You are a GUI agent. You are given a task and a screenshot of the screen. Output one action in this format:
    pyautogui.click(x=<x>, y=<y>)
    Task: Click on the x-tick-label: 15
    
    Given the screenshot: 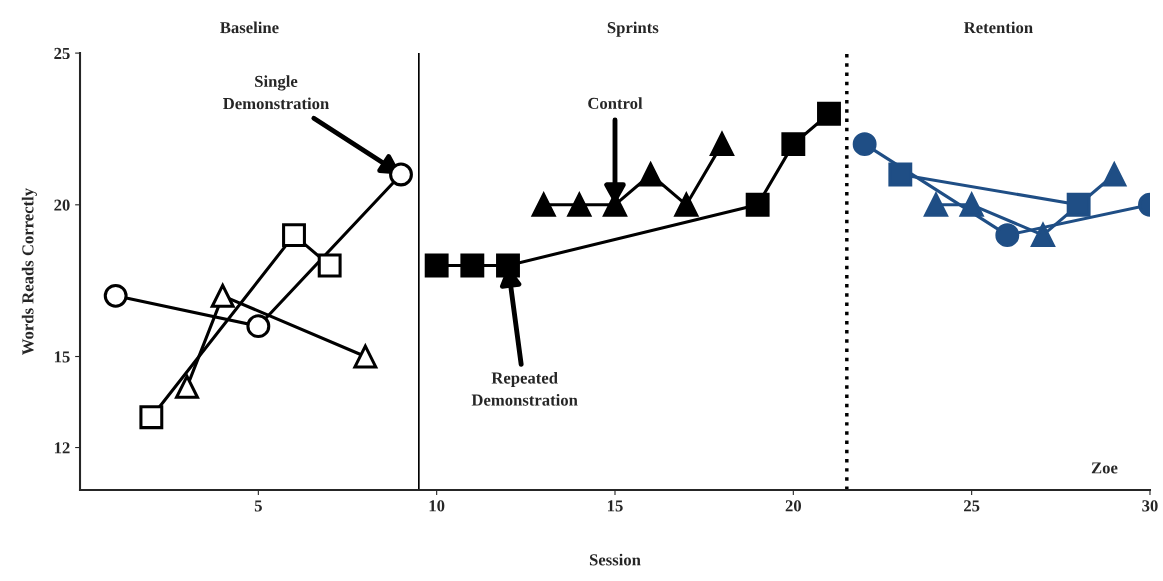 What is the action you would take?
    pyautogui.click(x=615, y=506)
    